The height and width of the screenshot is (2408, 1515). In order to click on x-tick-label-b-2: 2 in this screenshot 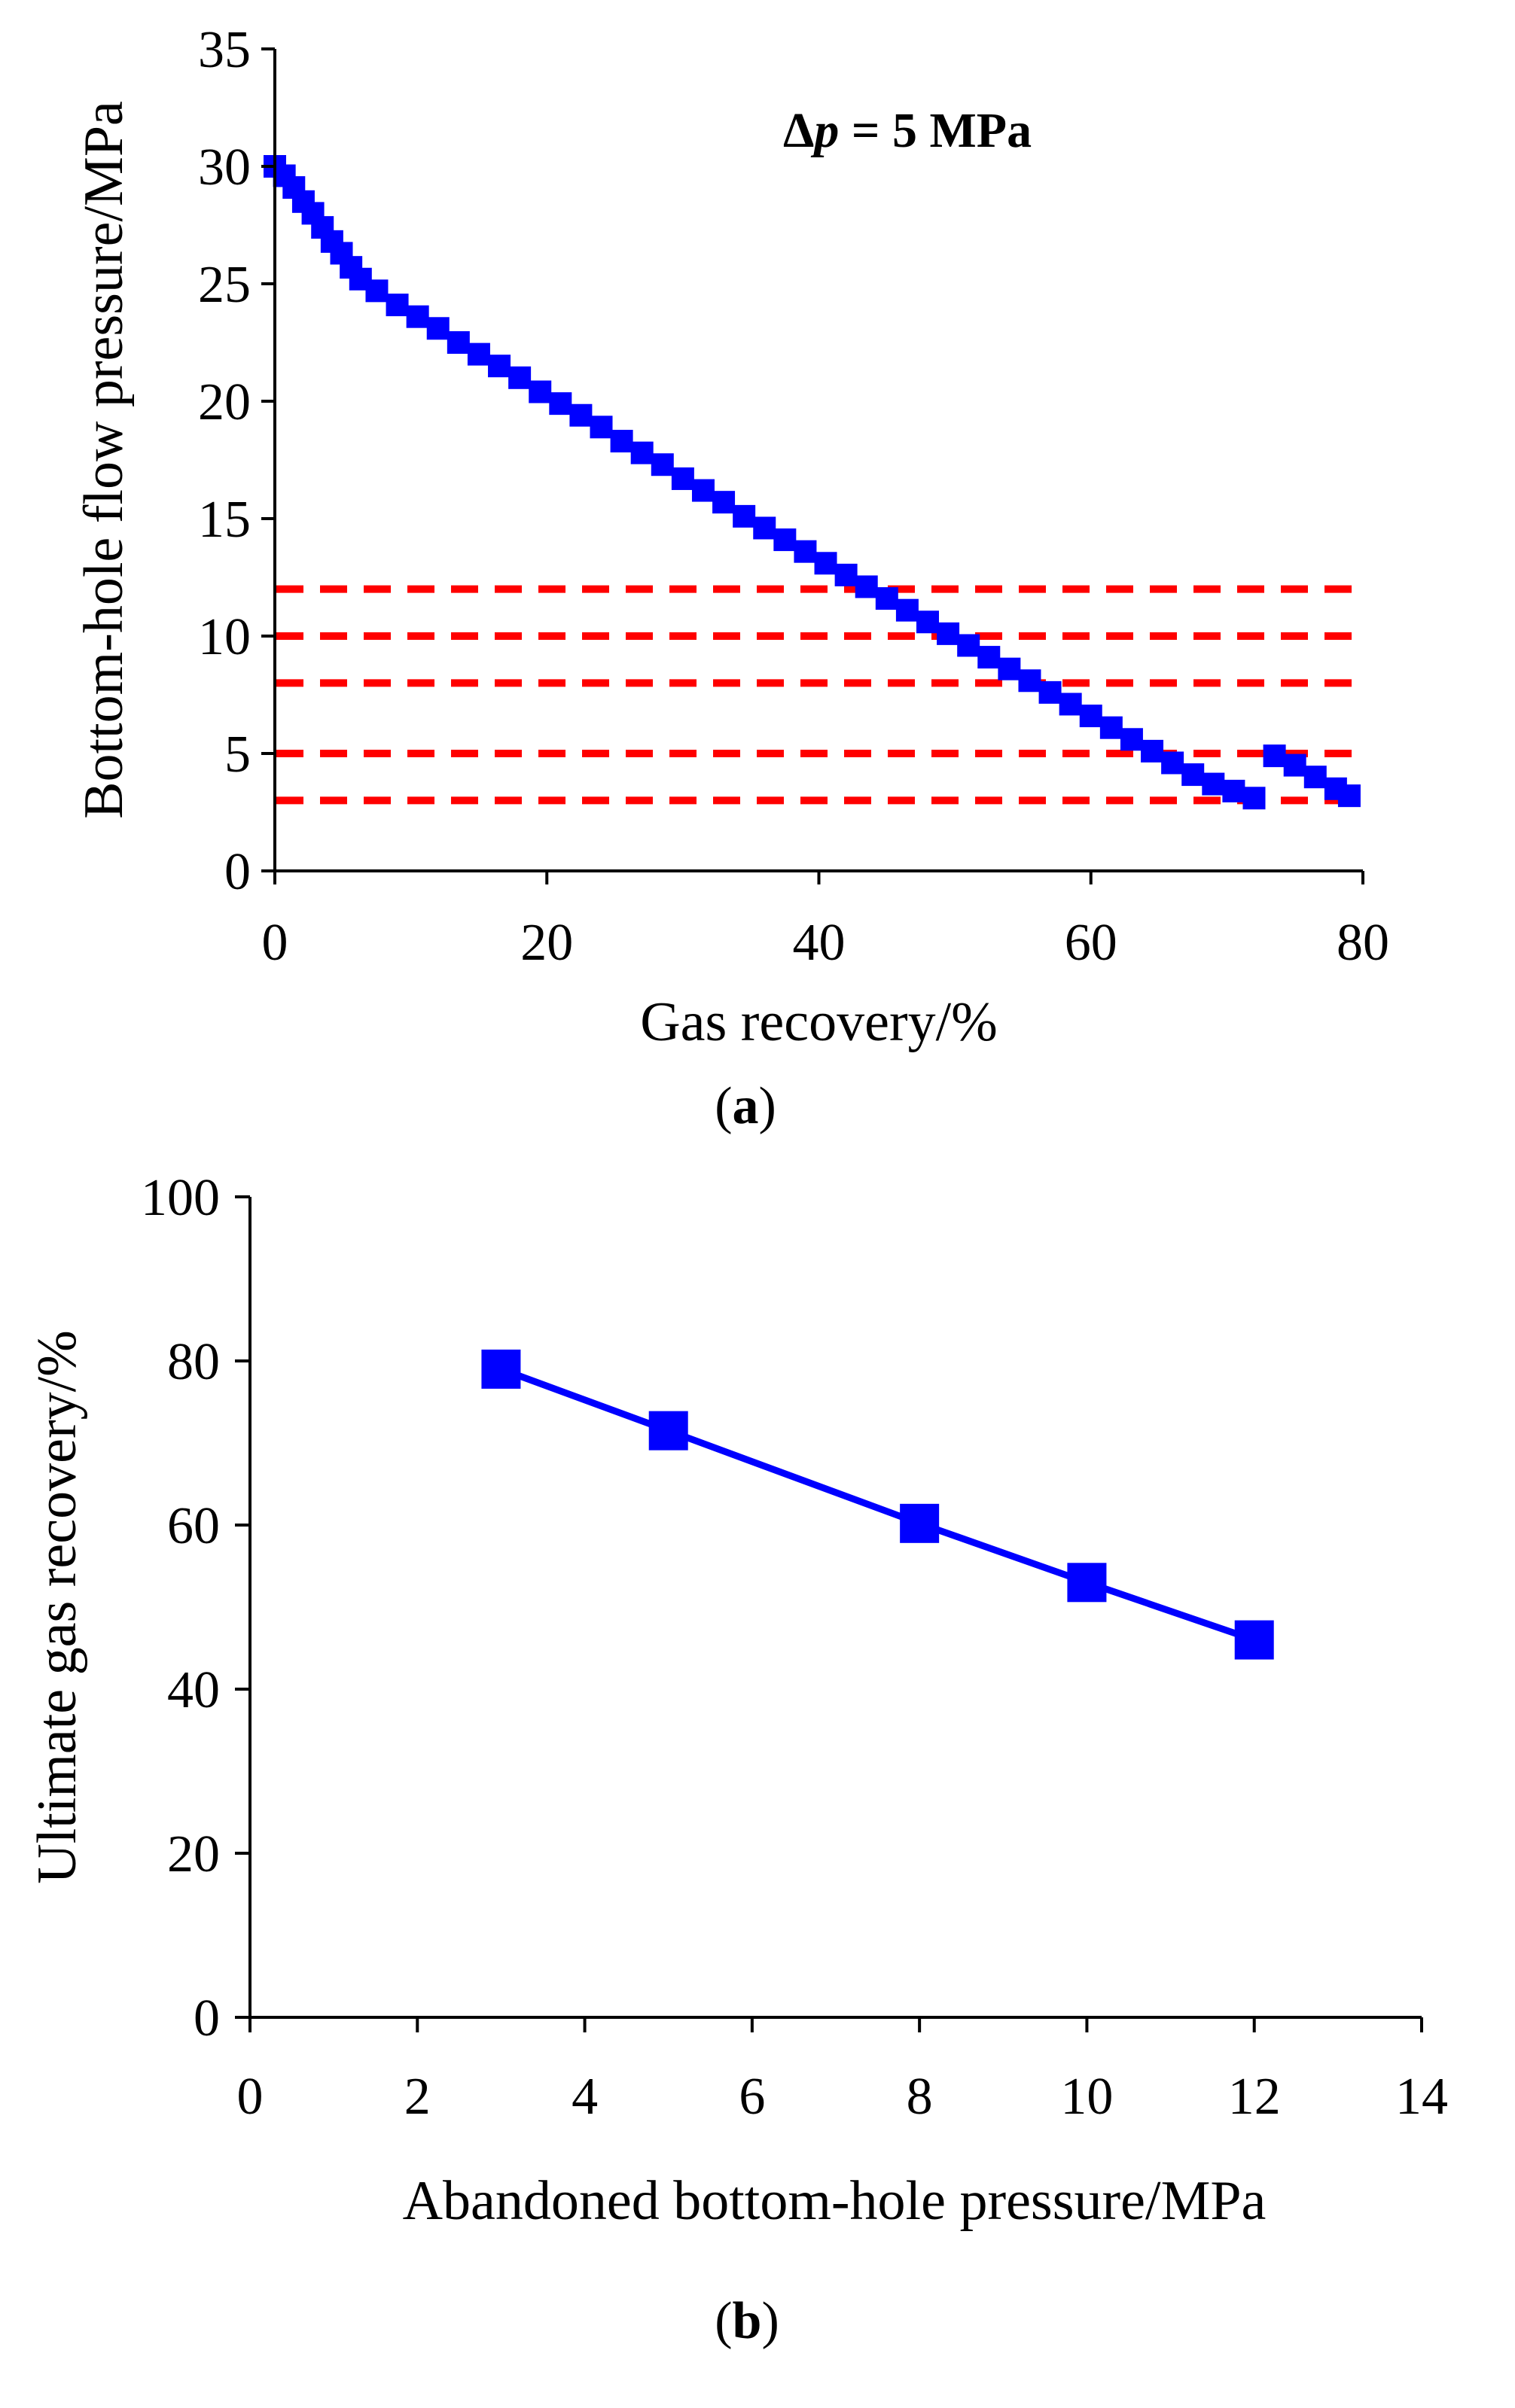, I will do `click(417, 2097)`.